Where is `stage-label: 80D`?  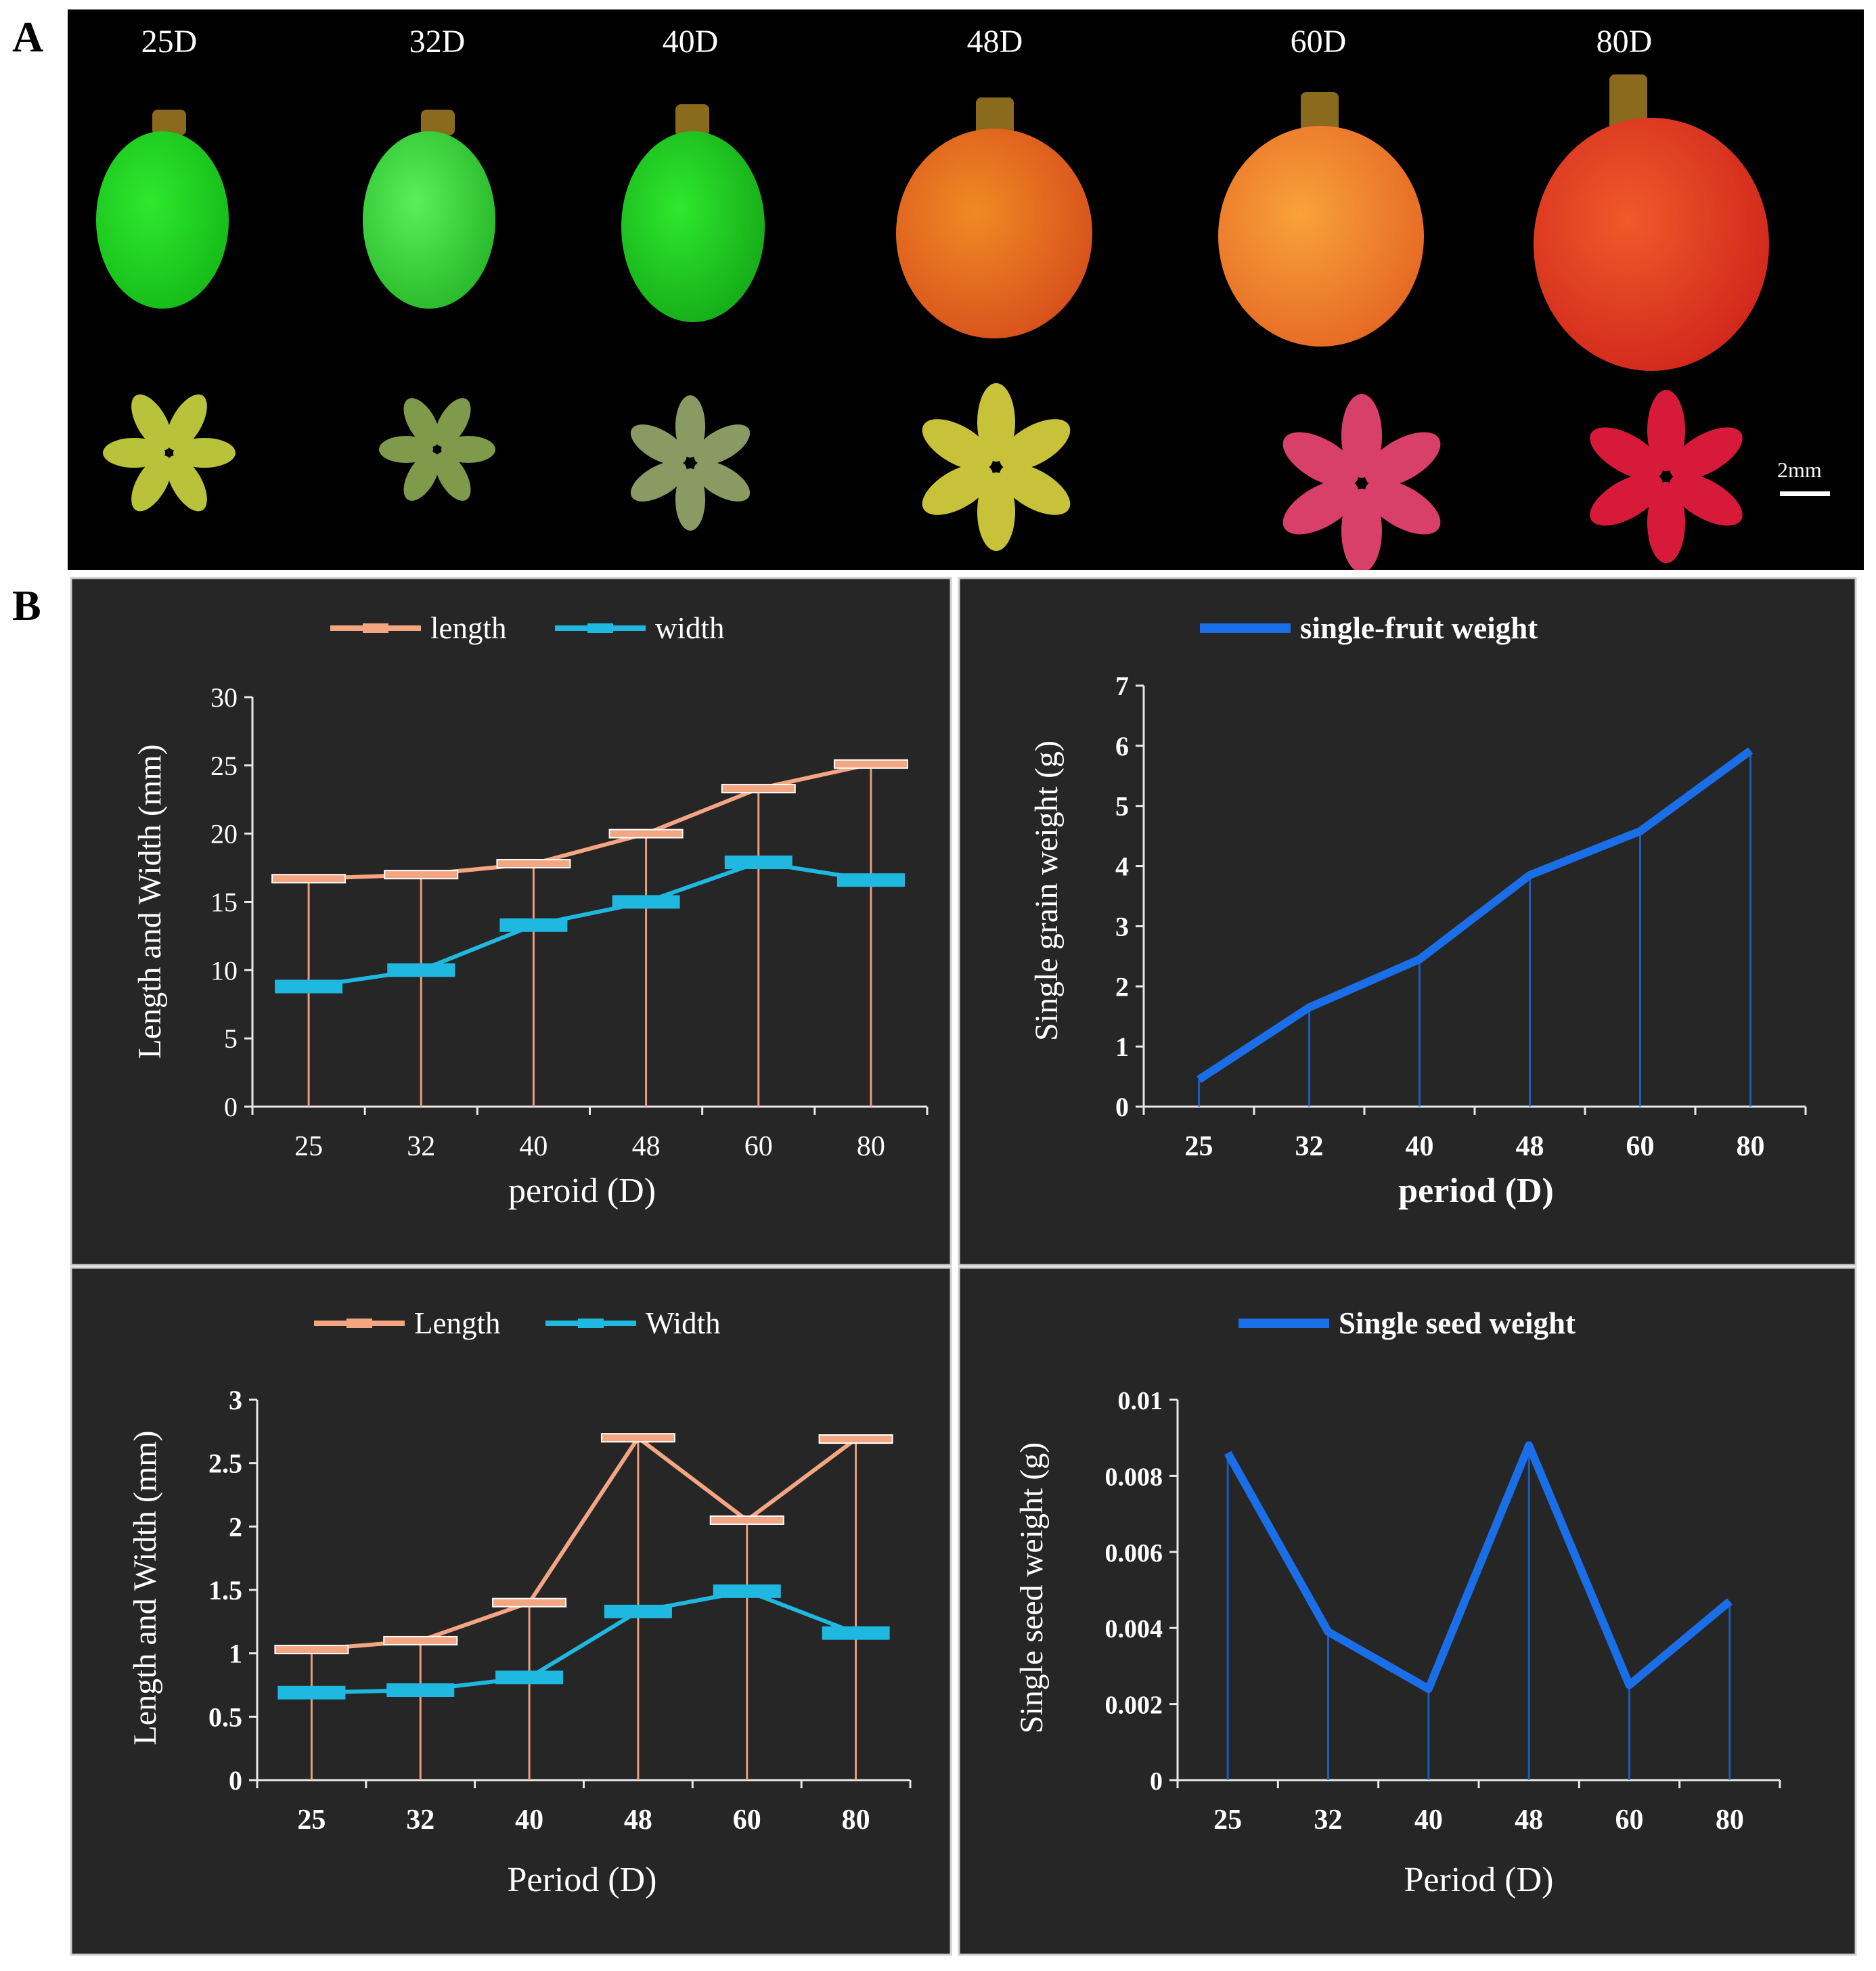 stage-label: 80D is located at coordinates (1625, 42).